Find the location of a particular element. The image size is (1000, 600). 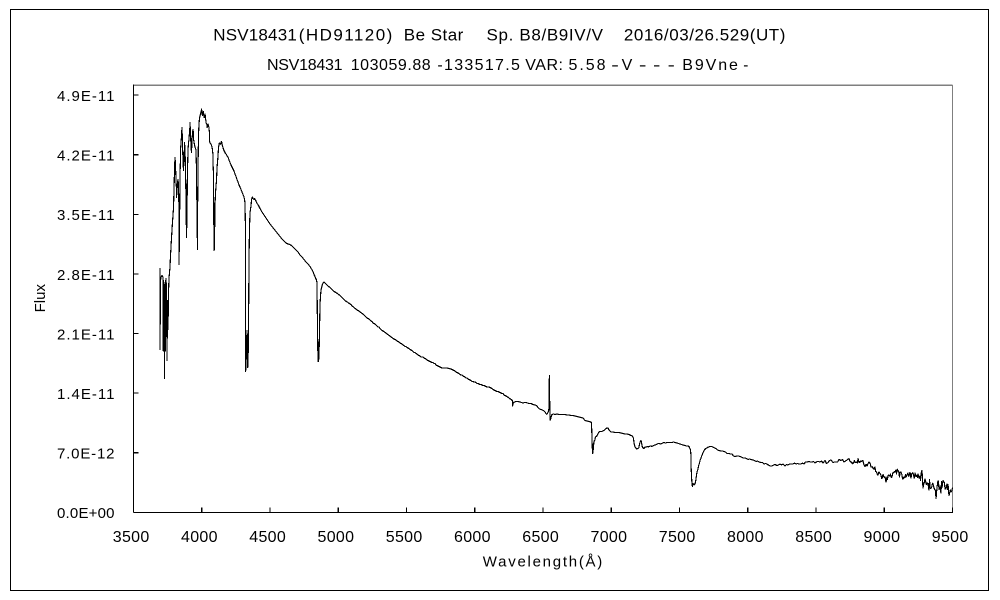

svg-text: 2.8E-11 is located at coordinates (86, 275).